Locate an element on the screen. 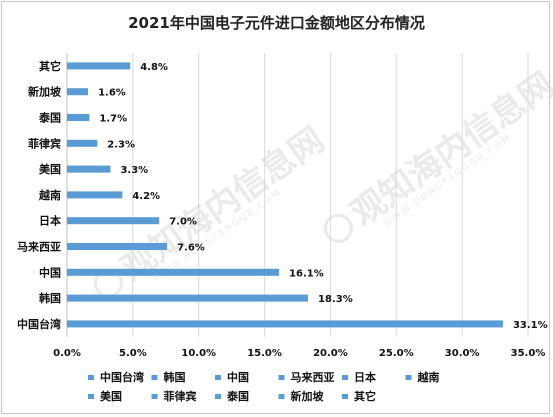  category-label: 越南 is located at coordinates (49, 195).